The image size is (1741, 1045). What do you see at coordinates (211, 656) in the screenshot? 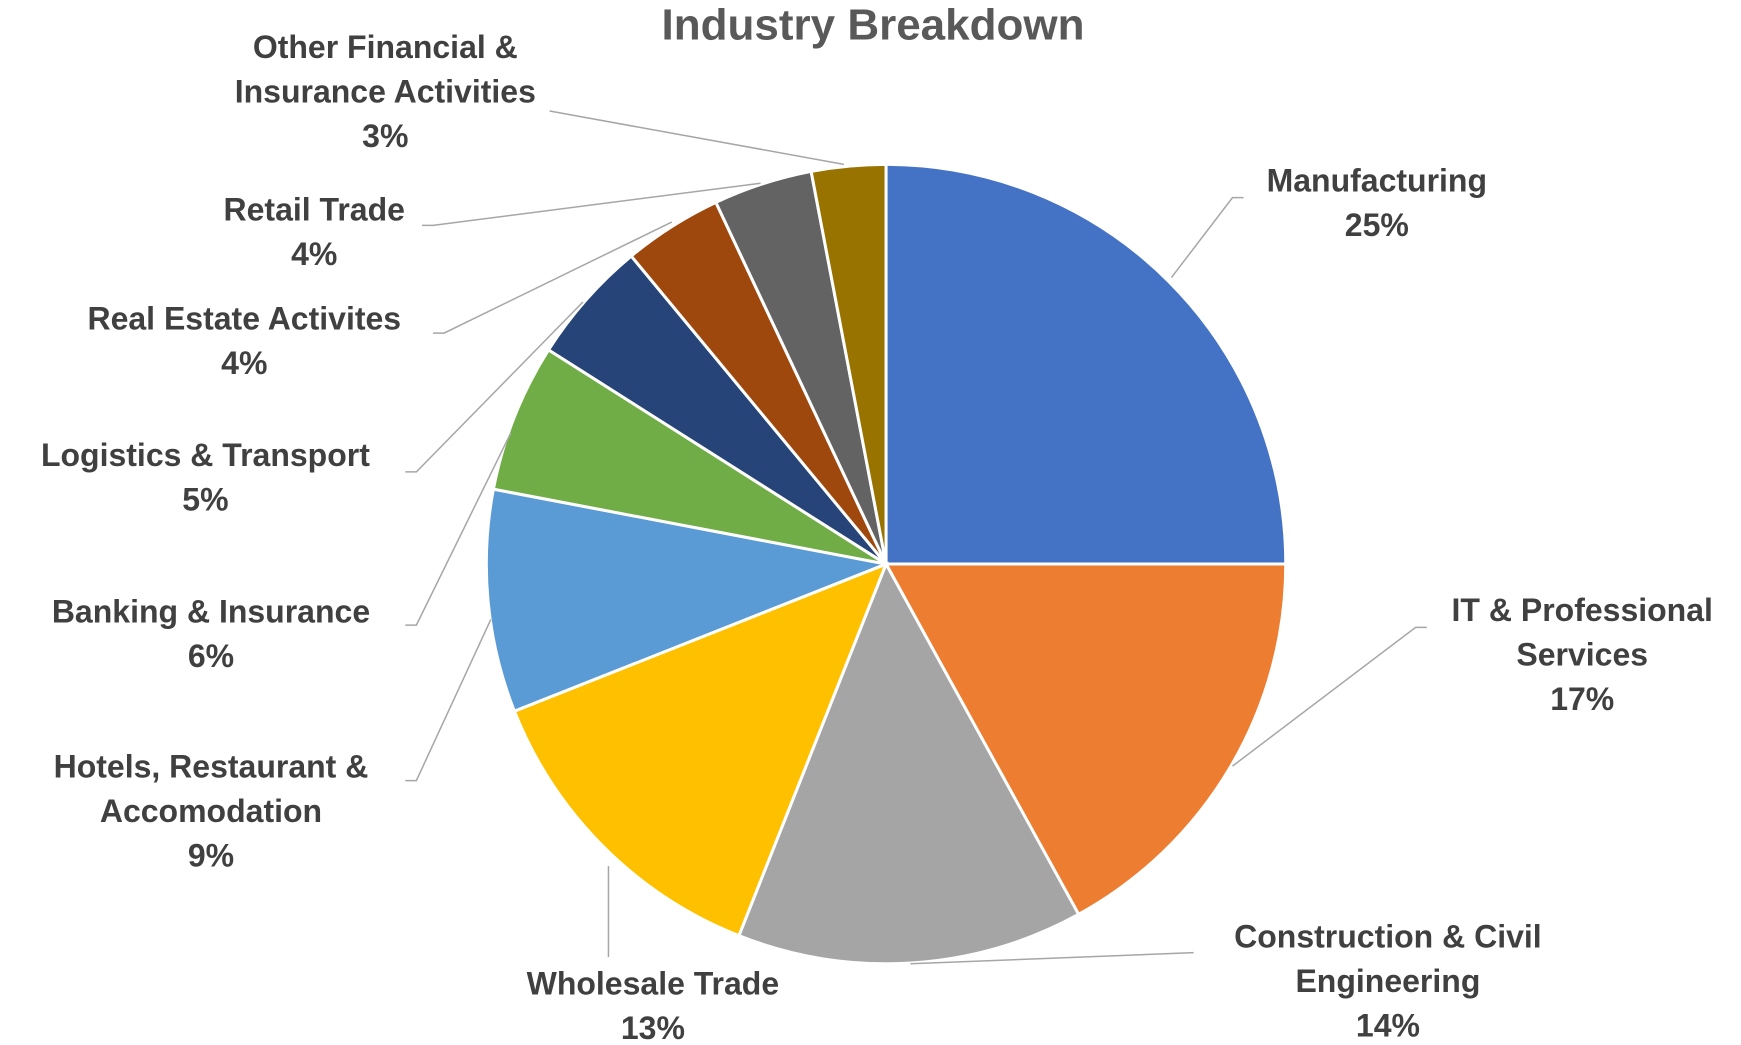
I see `value-label: 6%` at bounding box center [211, 656].